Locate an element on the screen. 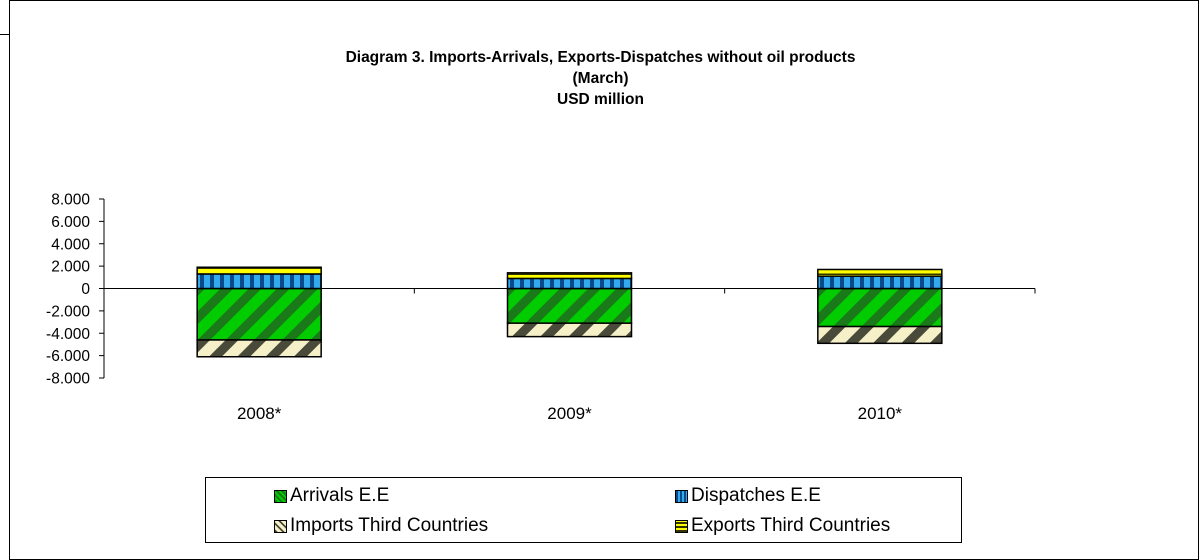 The height and width of the screenshot is (560, 1201). legend-item-exports: Exports Third Countries is located at coordinates (782, 526).